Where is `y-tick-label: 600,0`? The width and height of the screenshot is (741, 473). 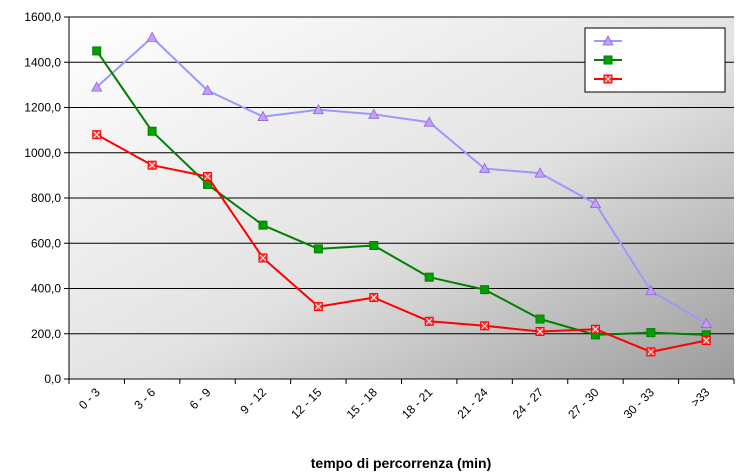
y-tick-label: 600,0 is located at coordinates (46, 243).